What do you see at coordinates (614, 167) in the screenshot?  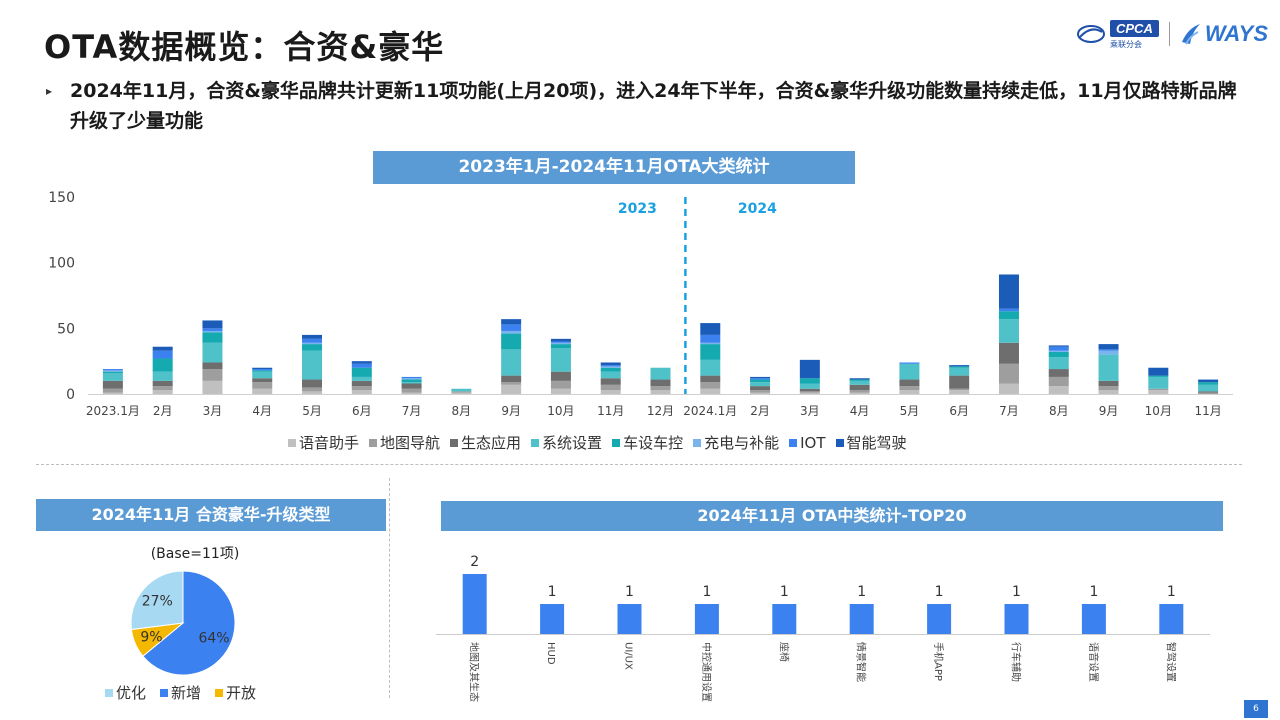 I see `main-chart-title: 2023年1月-2024年11月OTA大类统计` at bounding box center [614, 167].